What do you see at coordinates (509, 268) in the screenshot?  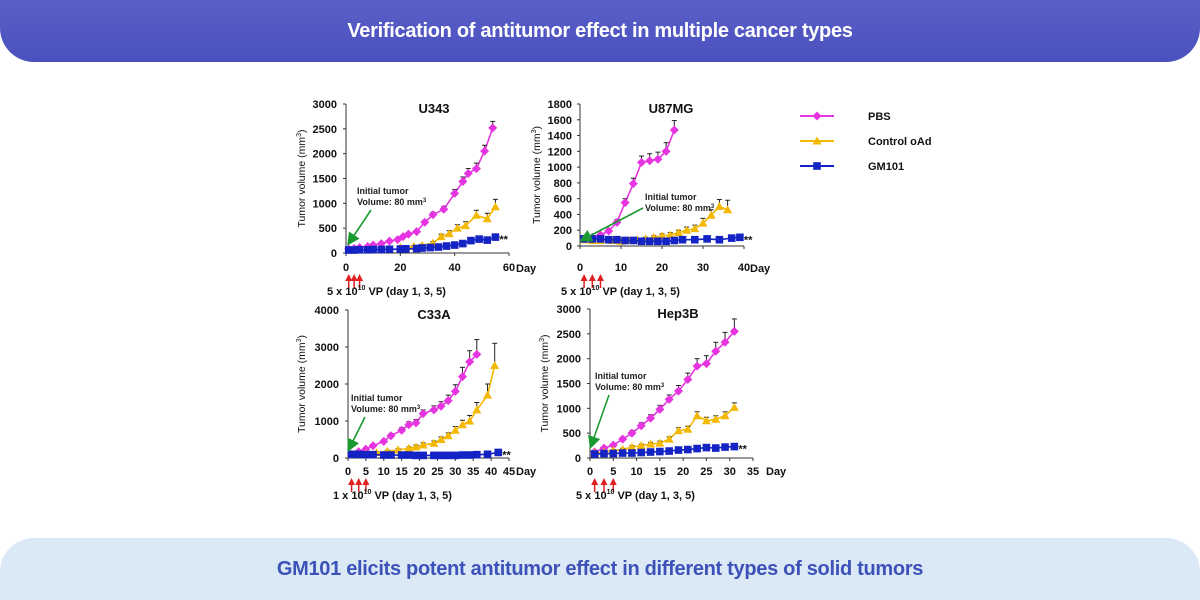 I see `x-tick-label: 60` at bounding box center [509, 268].